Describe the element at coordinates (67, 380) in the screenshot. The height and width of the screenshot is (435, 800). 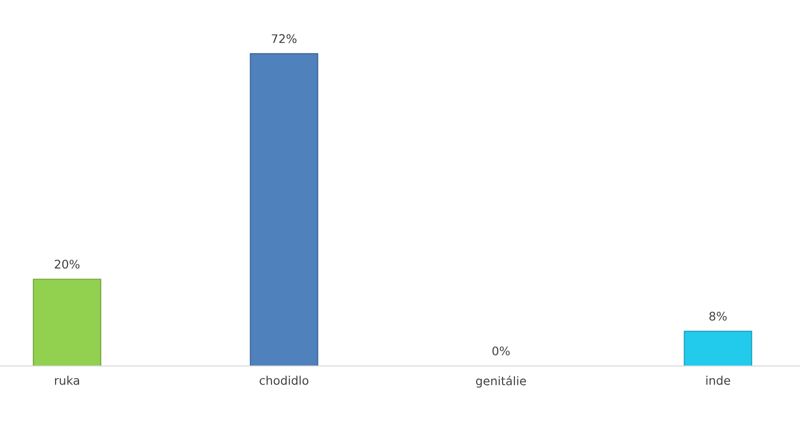
I see `x-tick-label: ruka` at that location.